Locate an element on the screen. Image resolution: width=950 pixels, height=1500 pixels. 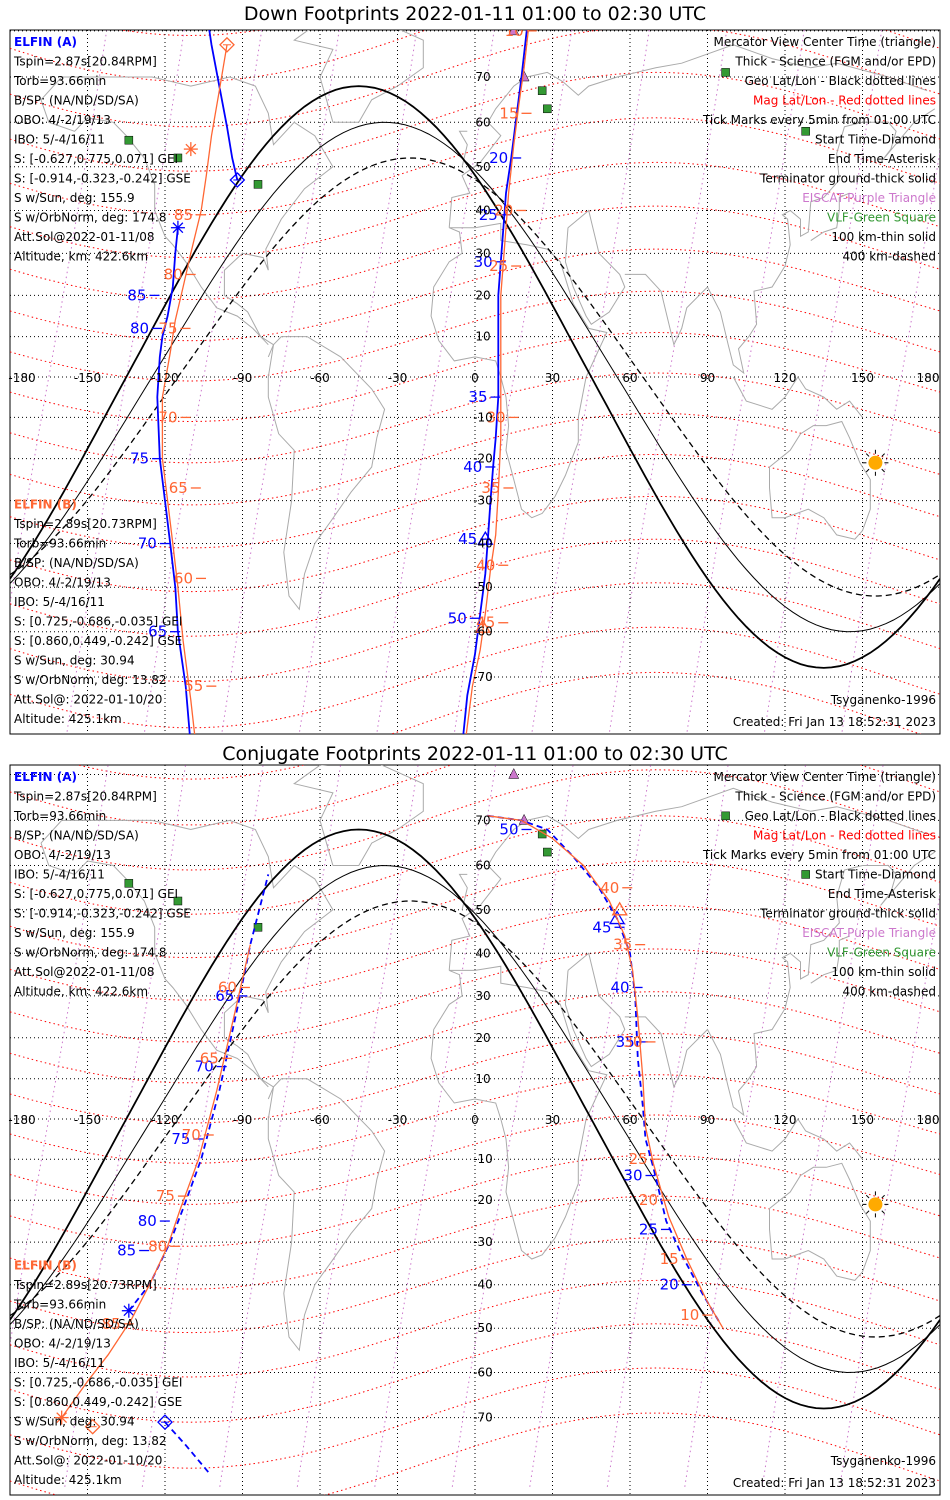
elfin-b-info-line: S: [0.860,0.449,-0.242] GSE is located at coordinates (98, 1402).